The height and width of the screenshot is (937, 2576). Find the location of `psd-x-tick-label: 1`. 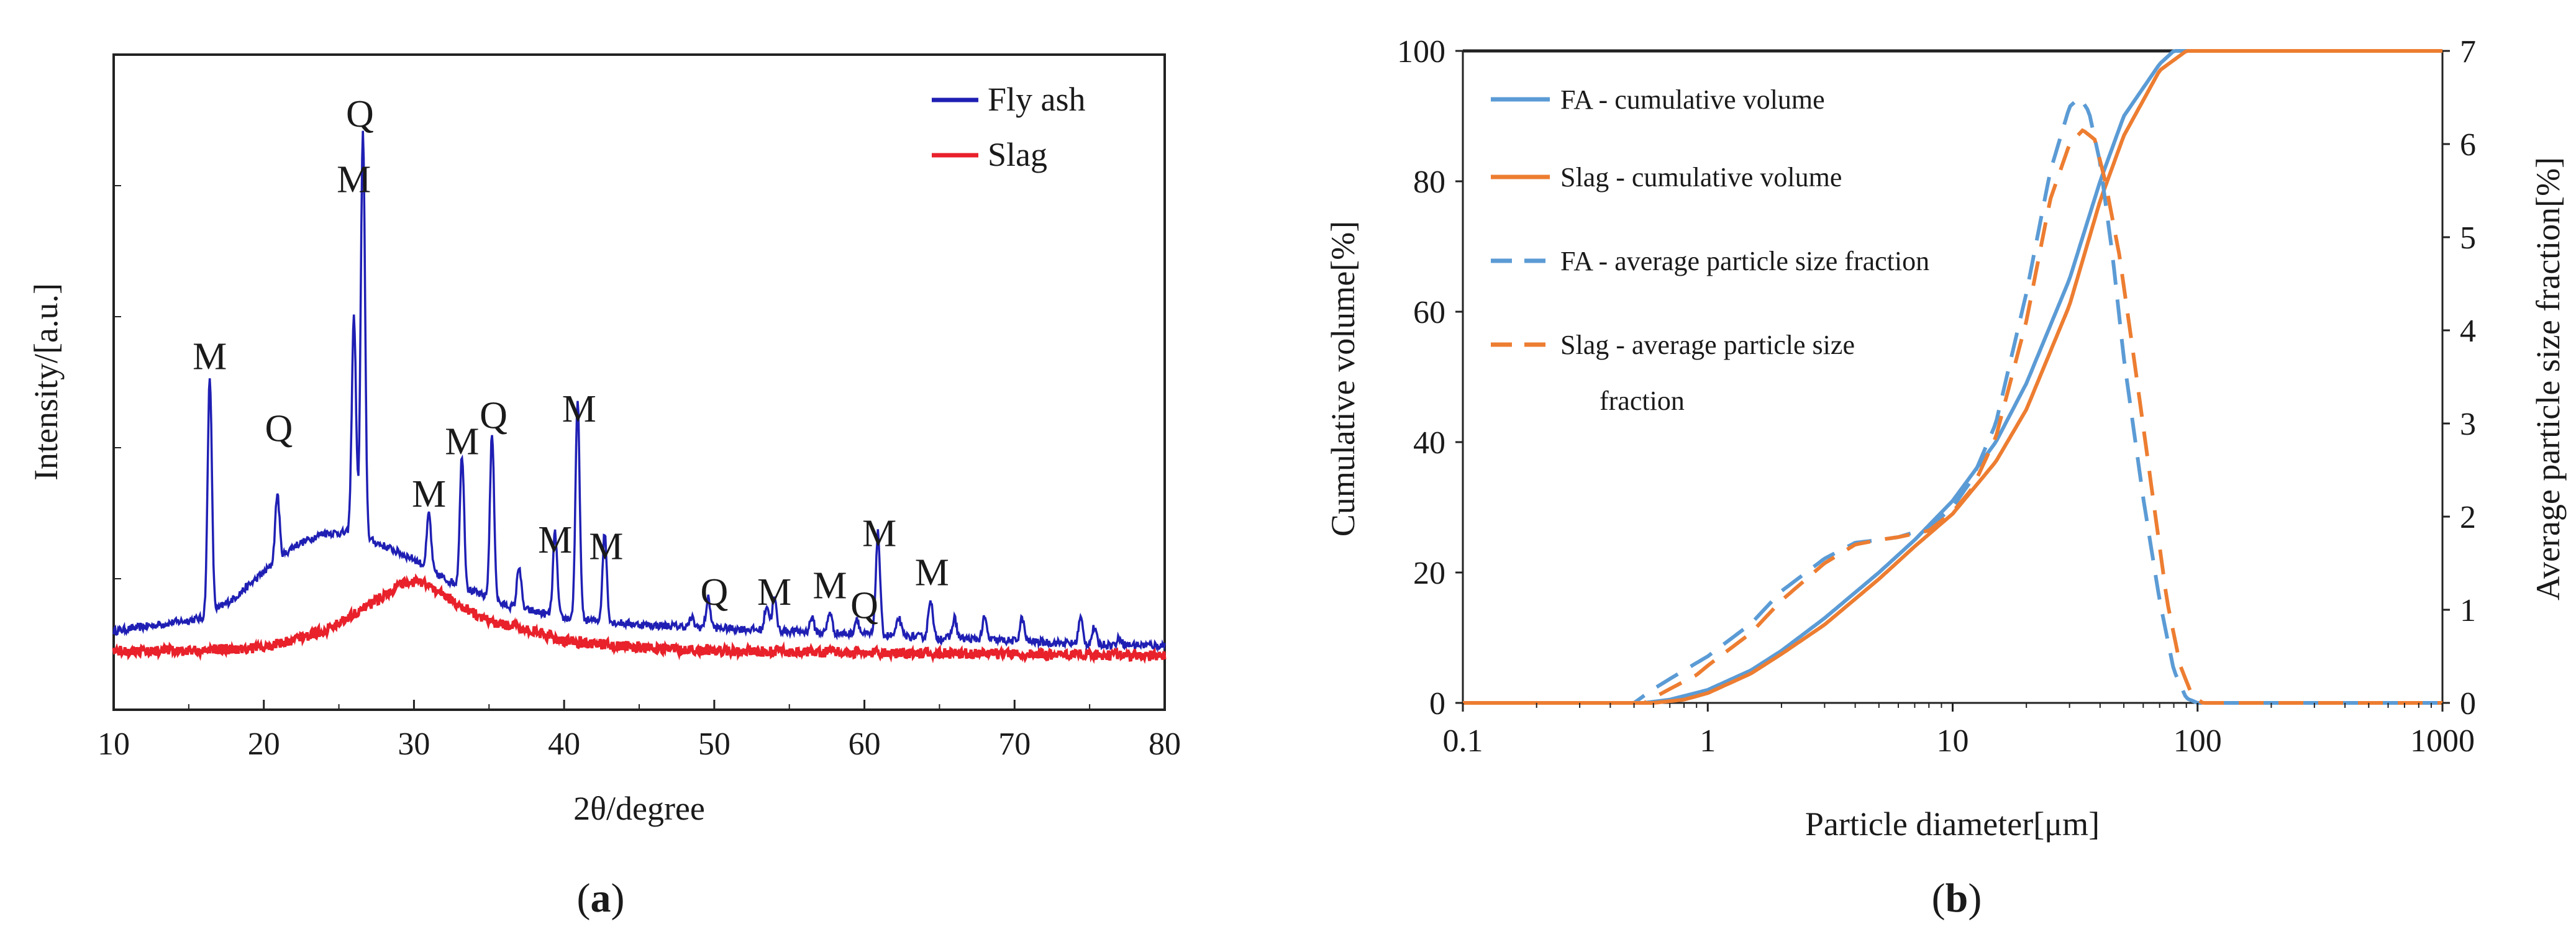

psd-x-tick-label: 1 is located at coordinates (1708, 741).